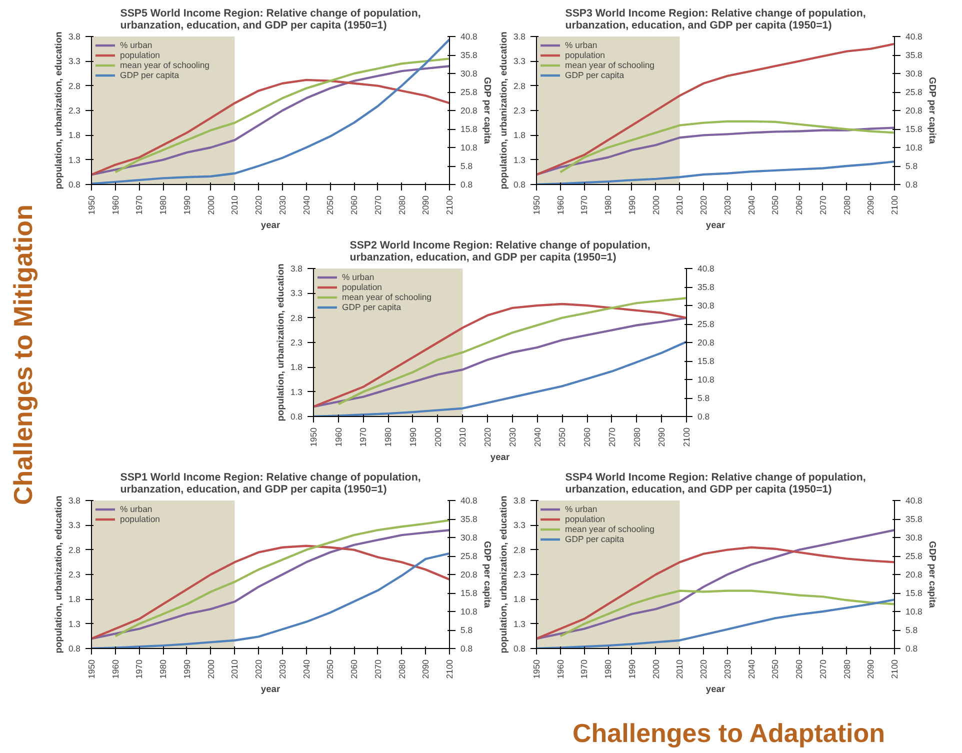  Describe the element at coordinates (519, 501) in the screenshot. I see `y-tick-label: 3.8` at that location.